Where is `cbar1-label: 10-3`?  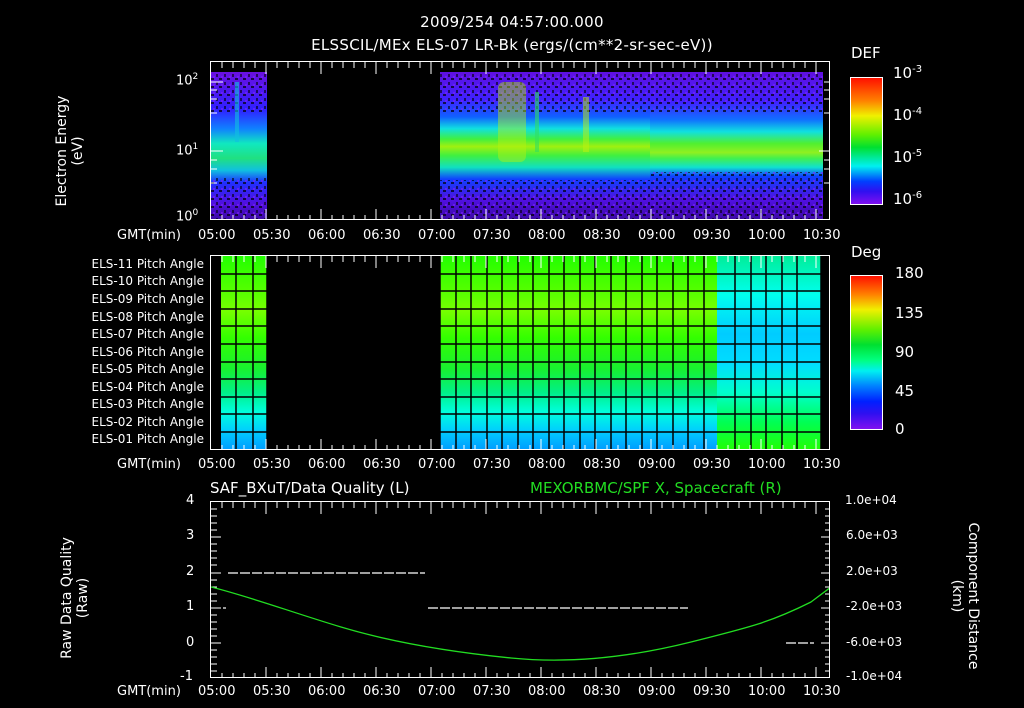 cbar1-label: 10-3 is located at coordinates (908, 73).